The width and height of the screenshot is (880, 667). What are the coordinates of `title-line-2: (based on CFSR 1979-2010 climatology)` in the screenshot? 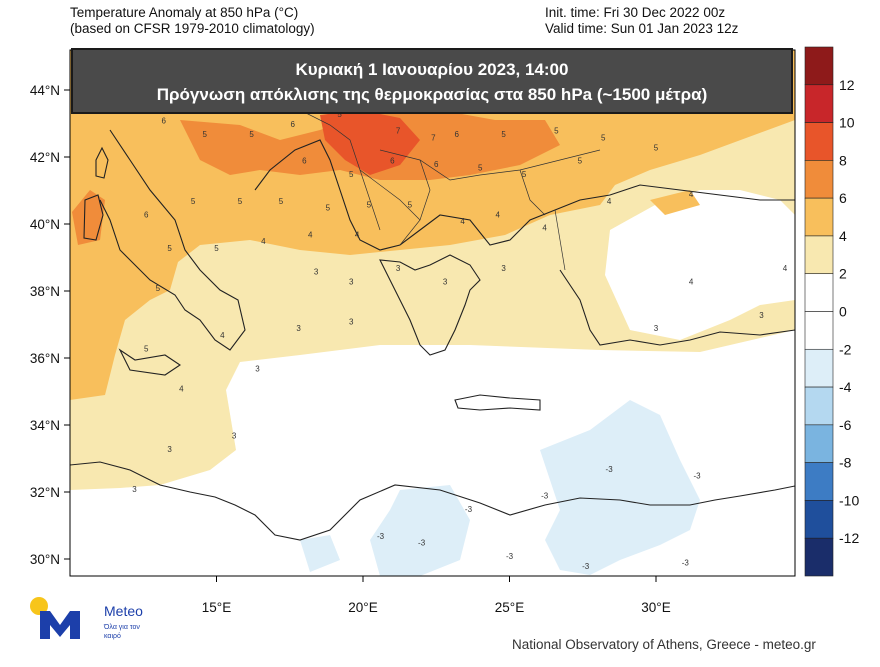 It's located at (192, 28).